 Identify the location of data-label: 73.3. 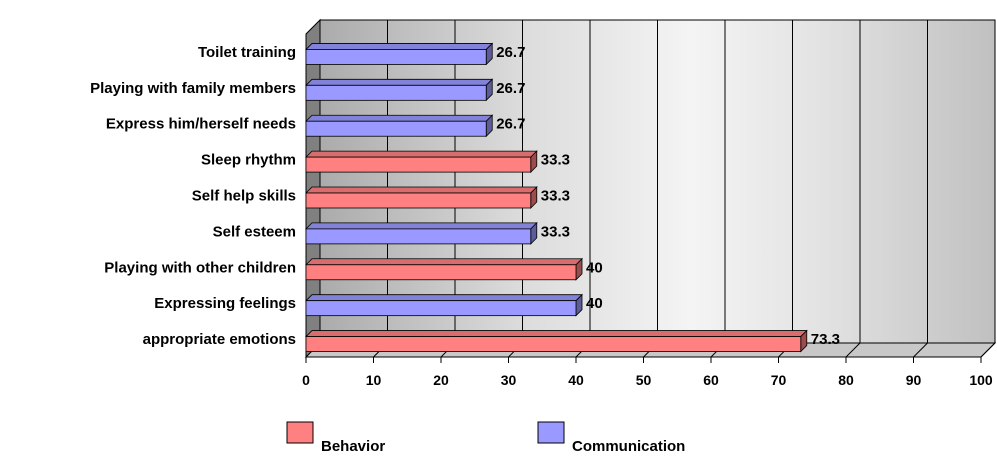
(825, 339).